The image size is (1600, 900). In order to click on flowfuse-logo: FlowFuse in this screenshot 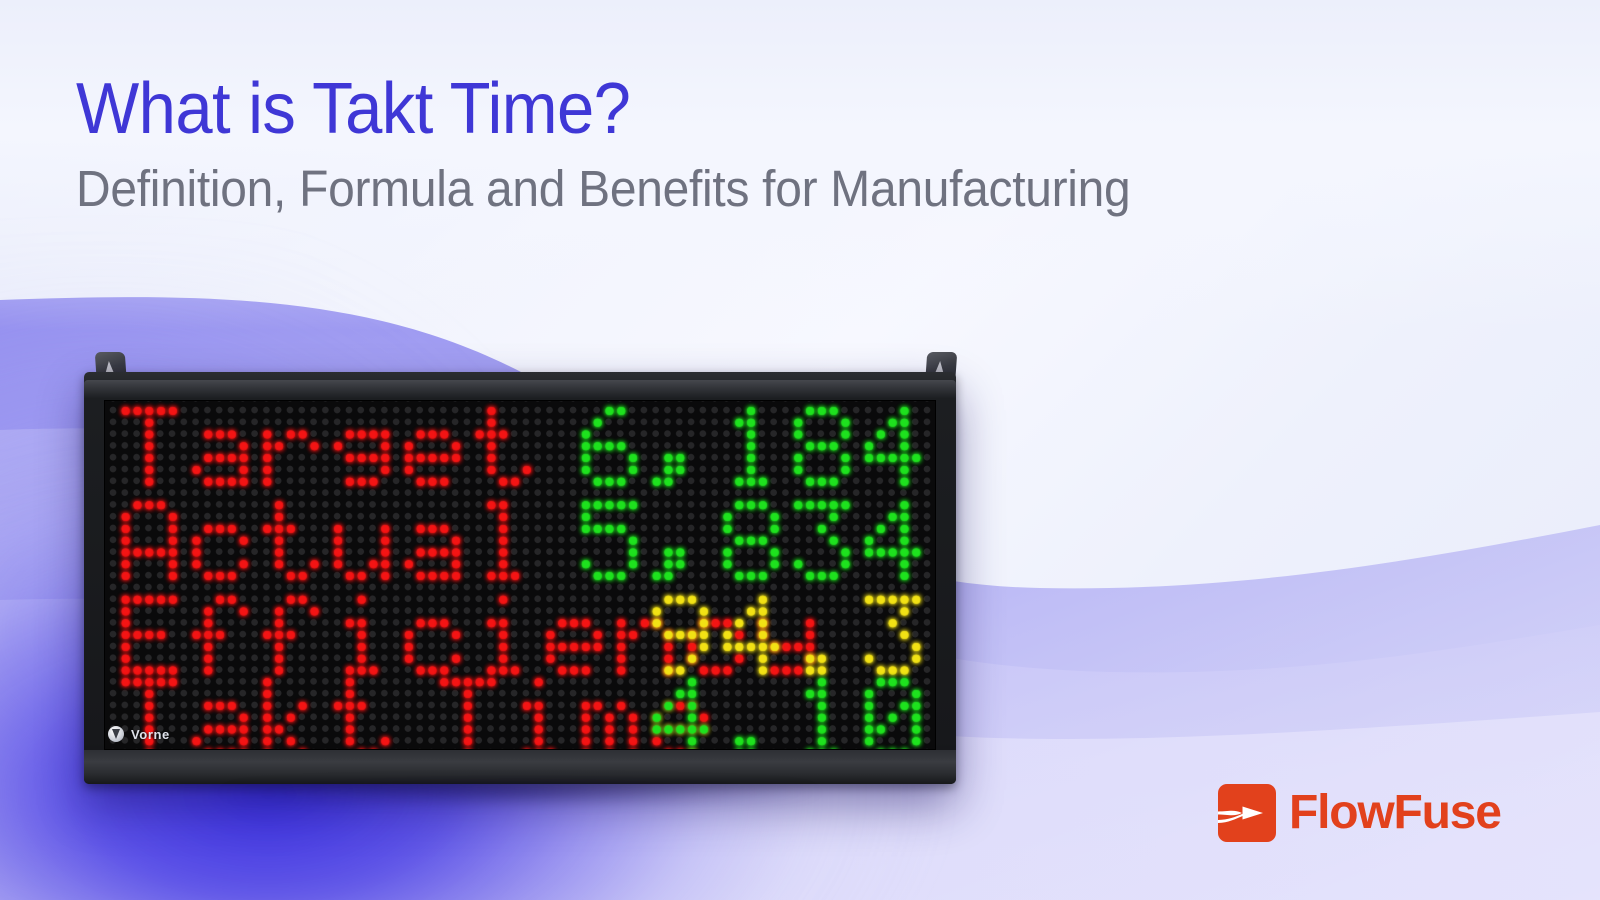, I will do `click(1360, 813)`.